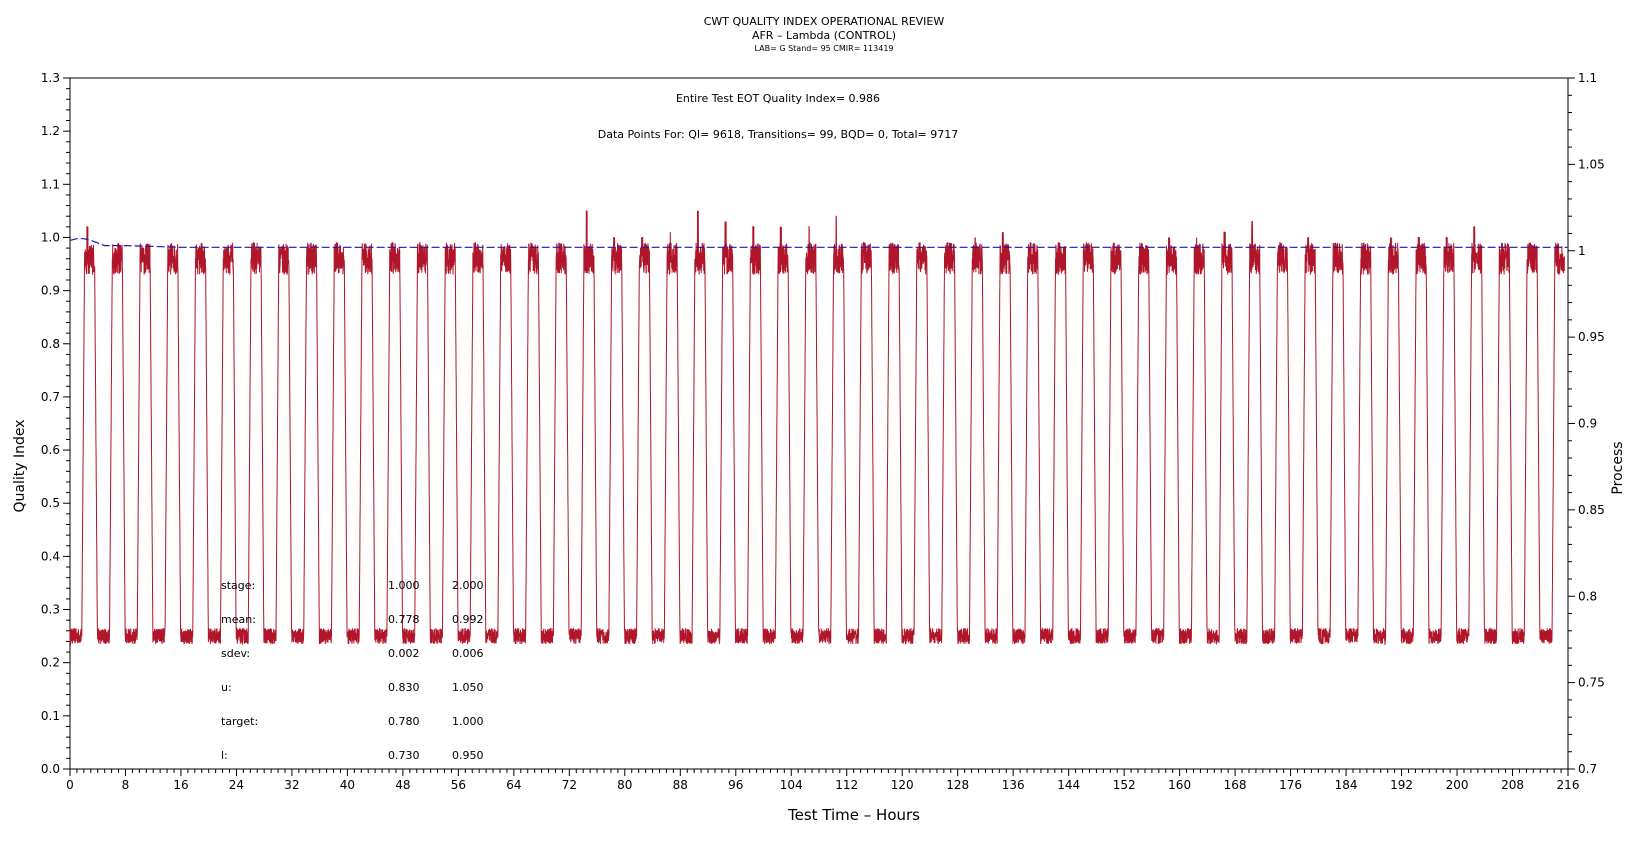  Describe the element at coordinates (854, 815) in the screenshot. I see `x-axis-label: Test Time – Hours` at that location.